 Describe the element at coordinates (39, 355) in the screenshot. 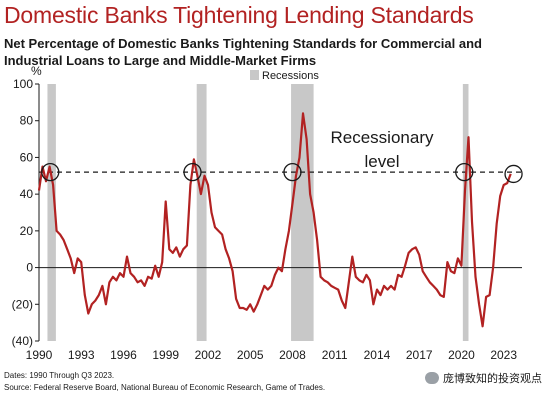

I see `x-tick-label: 1990` at that location.